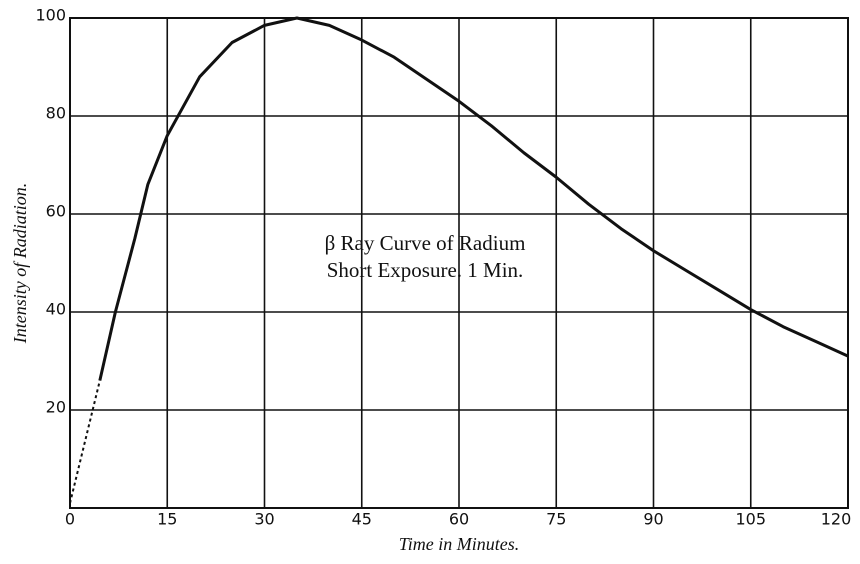  What do you see at coordinates (167, 519) in the screenshot?
I see `x-tick-label: 15` at bounding box center [167, 519].